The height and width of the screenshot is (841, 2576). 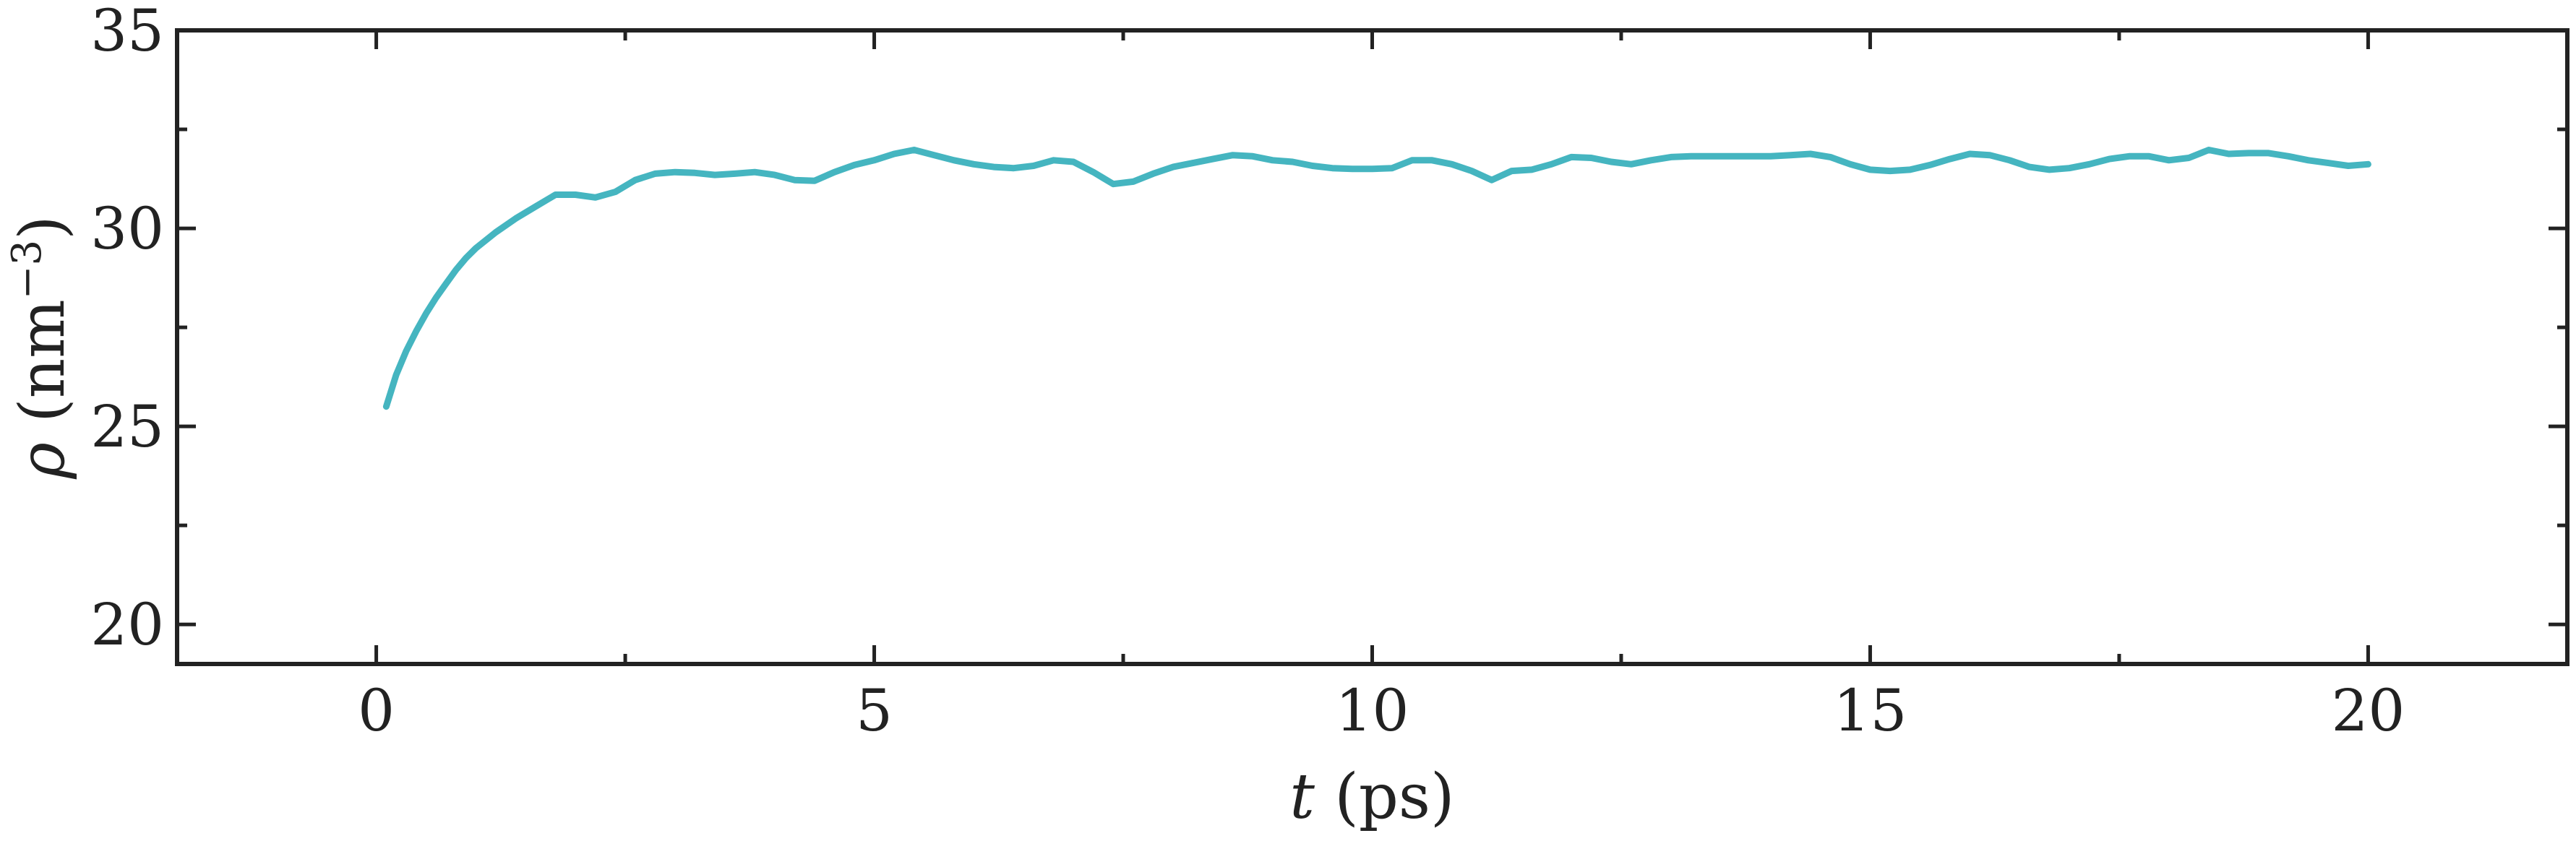 I want to click on x-tick-label: 20, so click(x=2369, y=710).